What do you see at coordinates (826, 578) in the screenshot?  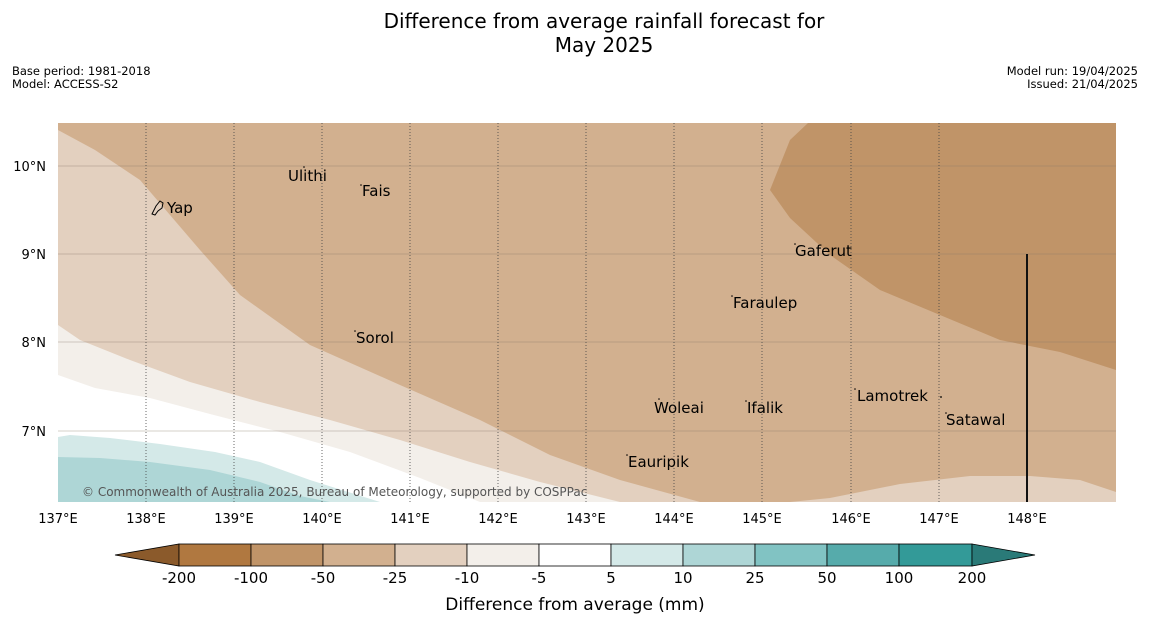 I see `colorbar-tick: 50` at bounding box center [826, 578].